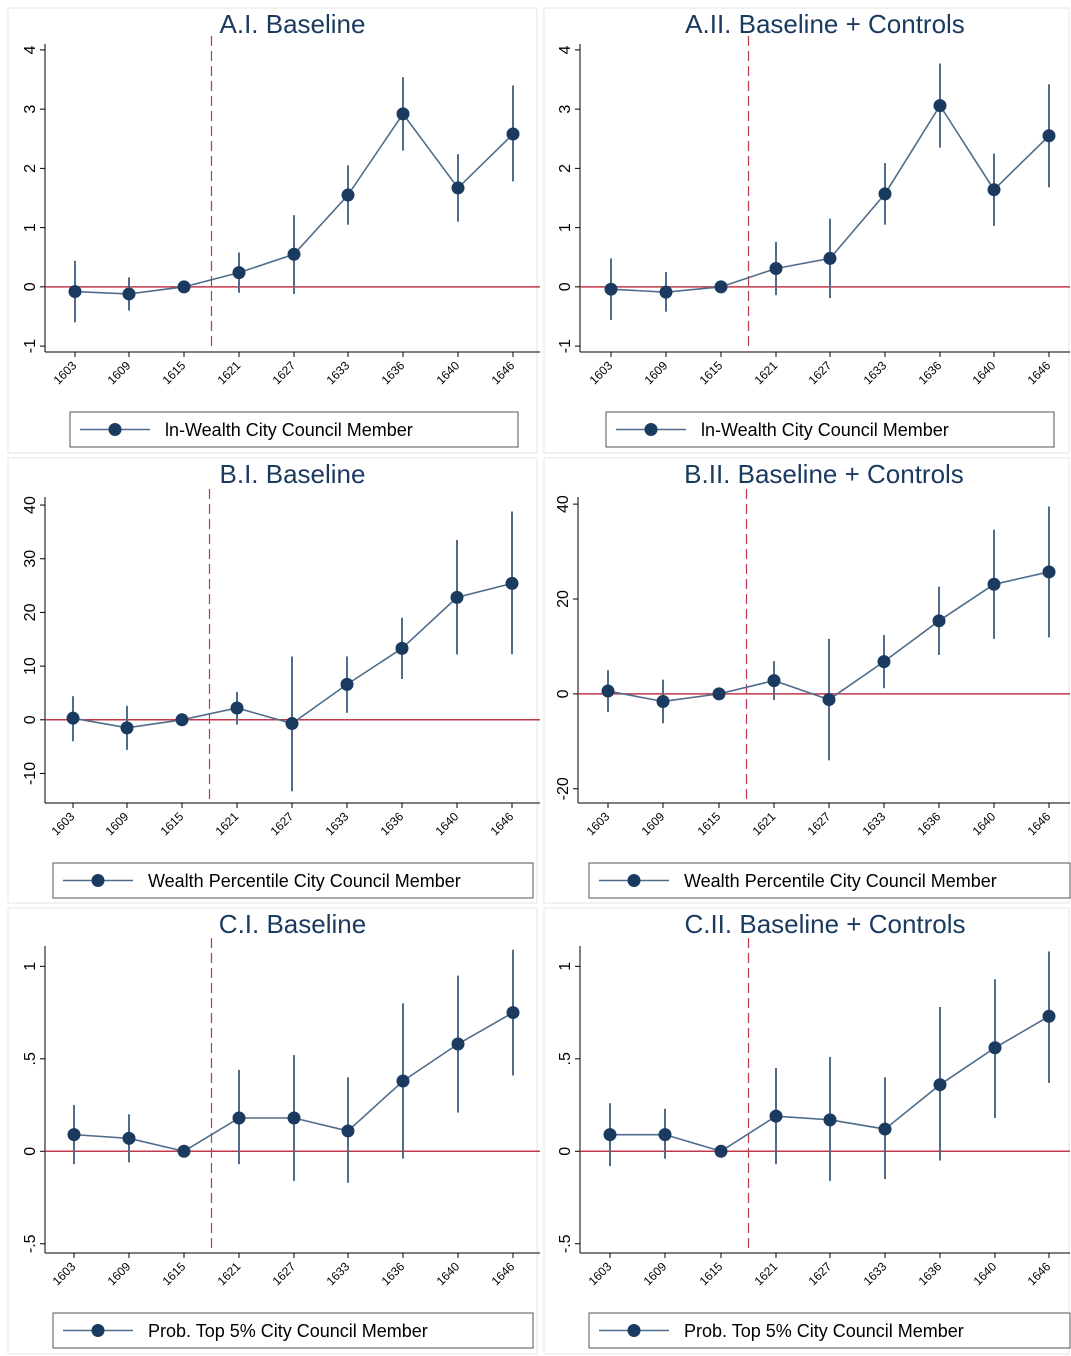 Image resolution: width=1071 pixels, height=1356 pixels. I want to click on chart-title: B.I. Baseline, so click(293, 474).